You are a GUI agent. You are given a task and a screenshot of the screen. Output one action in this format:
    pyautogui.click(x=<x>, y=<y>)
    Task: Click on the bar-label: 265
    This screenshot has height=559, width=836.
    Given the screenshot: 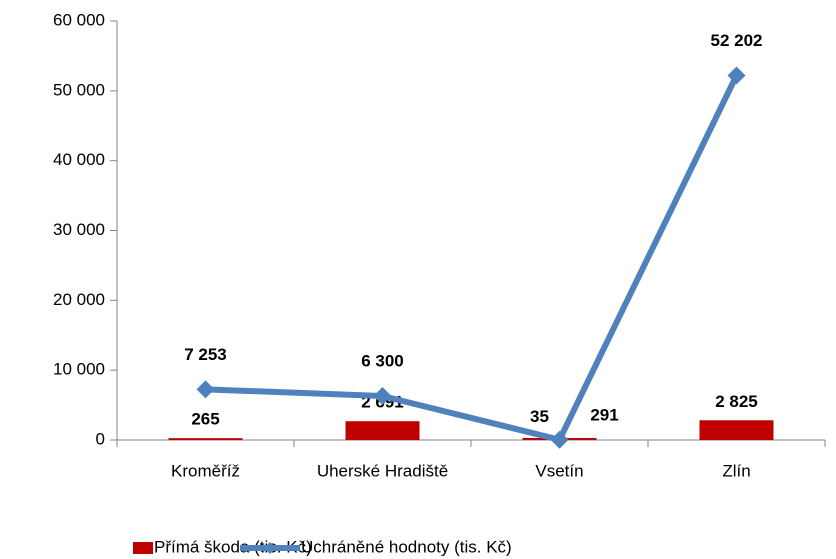 What is the action you would take?
    pyautogui.click(x=205, y=419)
    